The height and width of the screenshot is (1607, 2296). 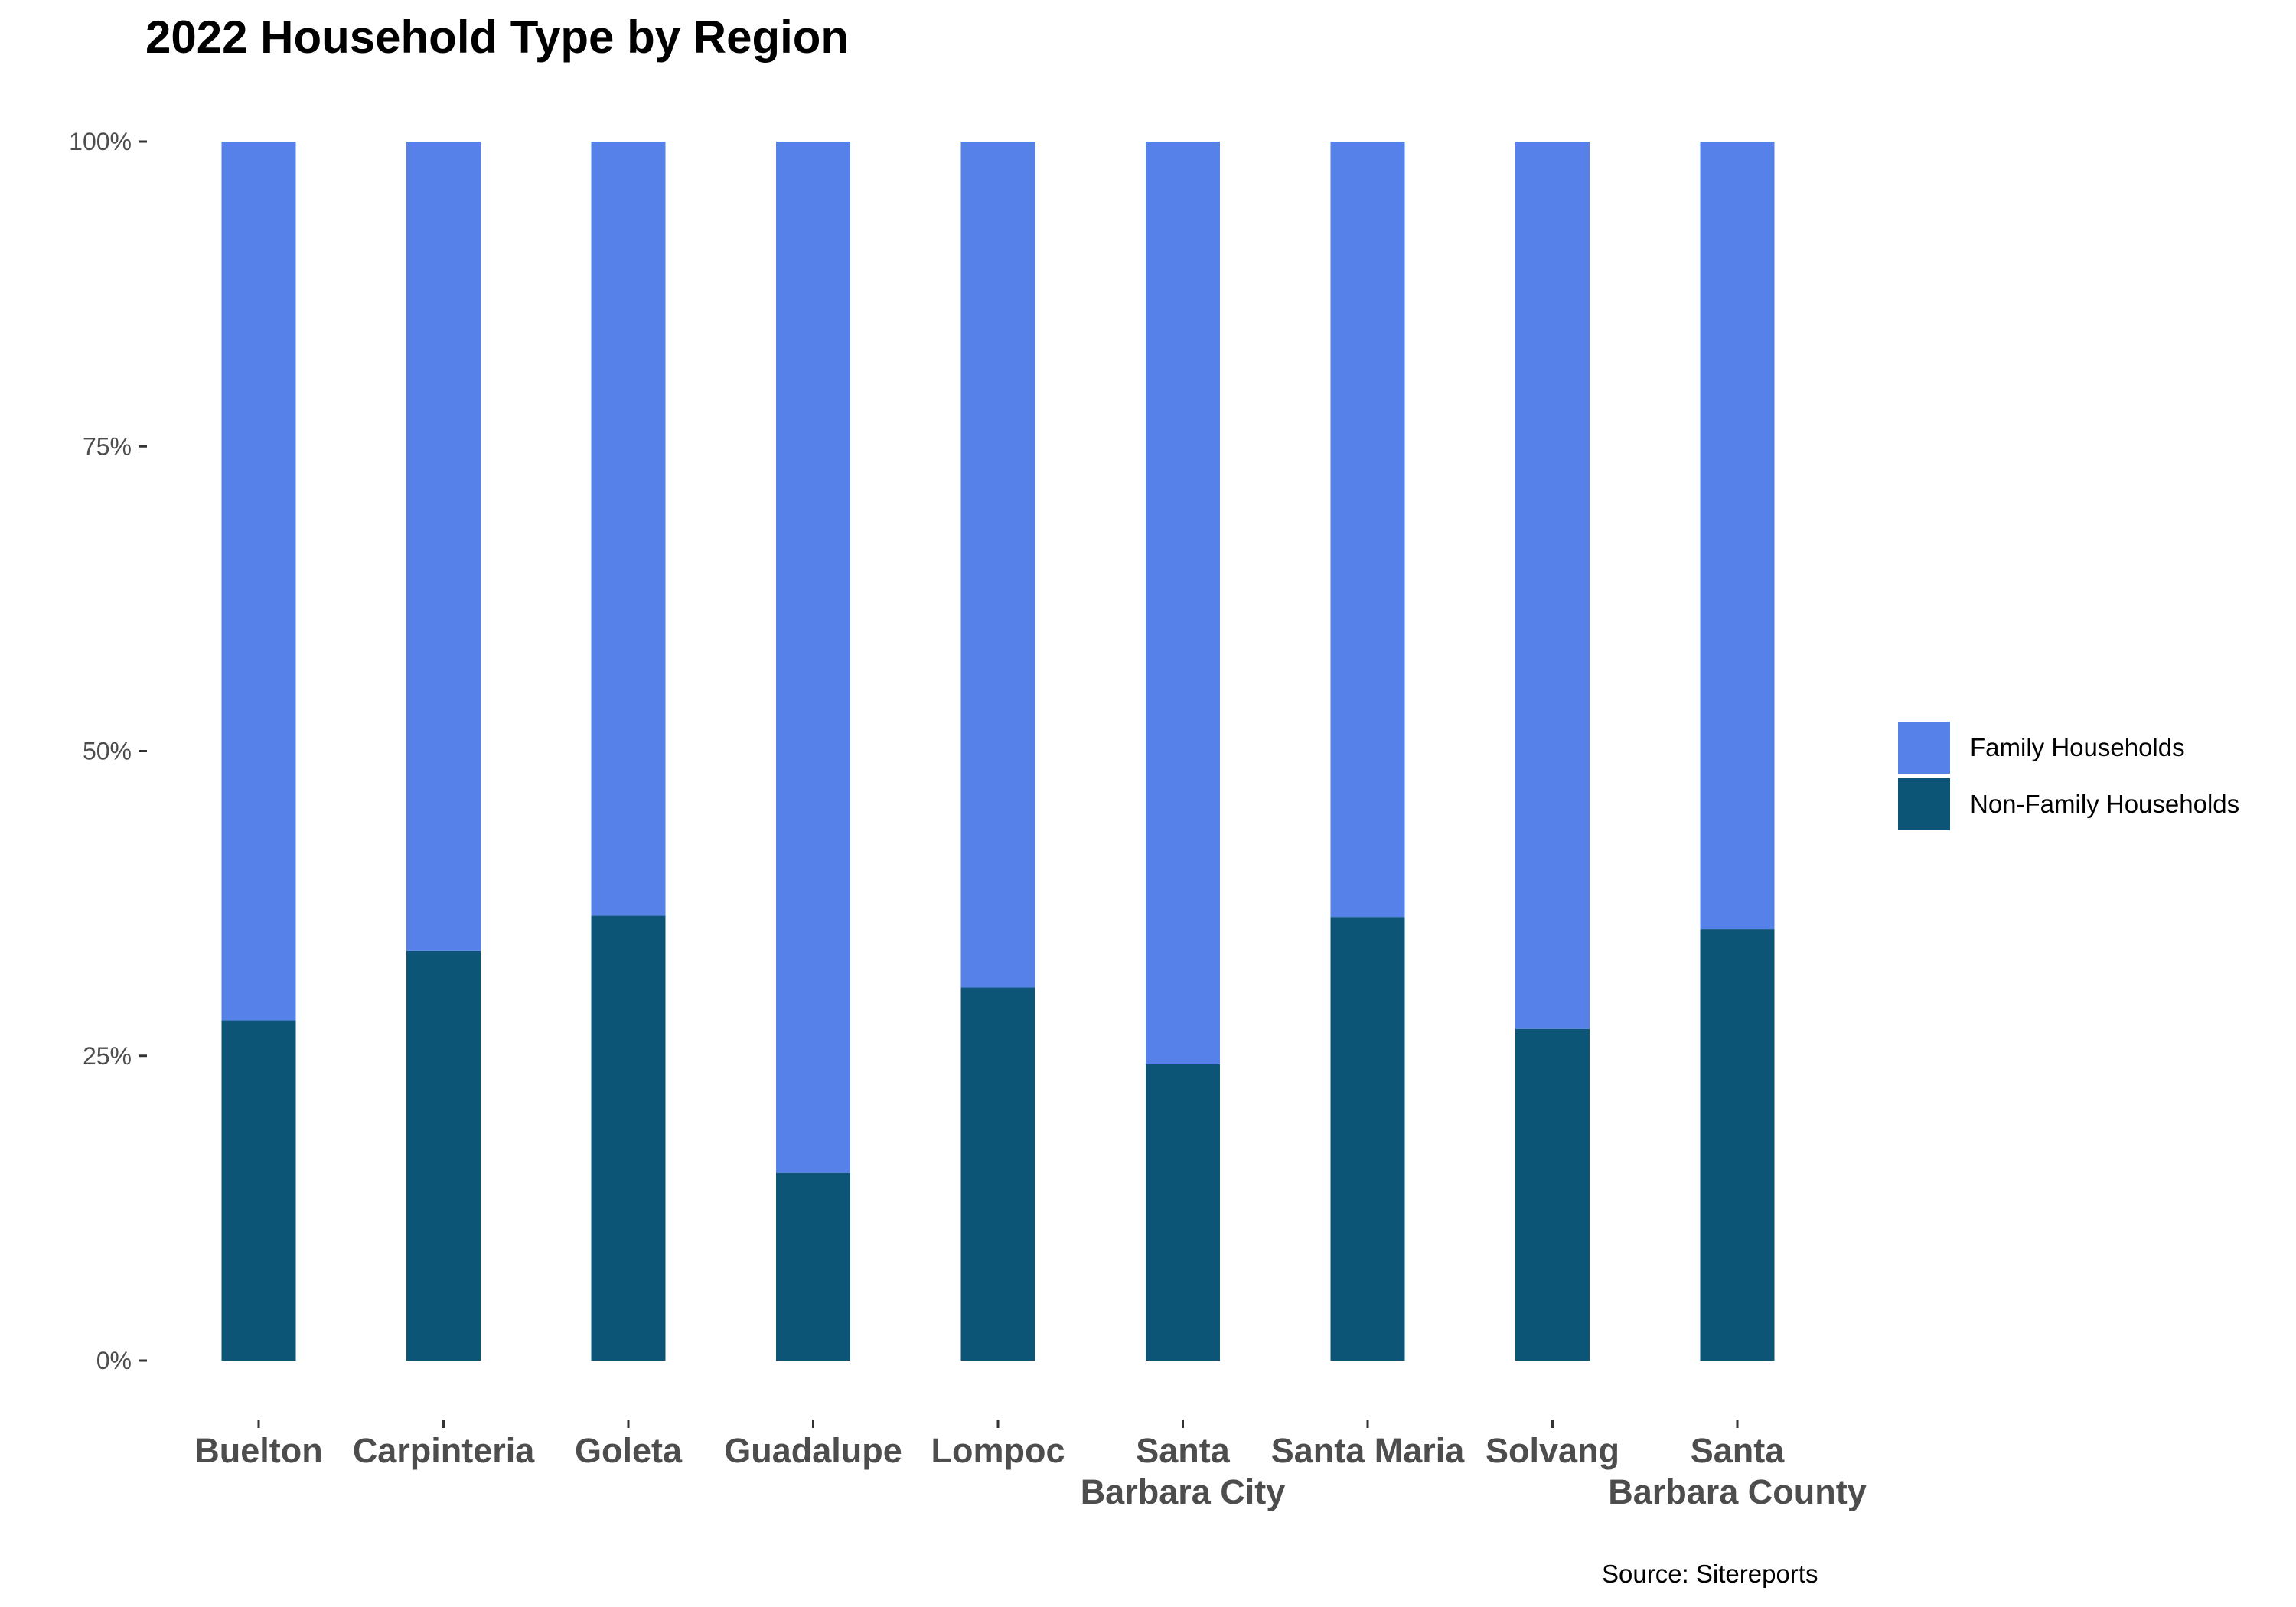 I want to click on x-tick-label: Guadalupe, so click(x=813, y=1450).